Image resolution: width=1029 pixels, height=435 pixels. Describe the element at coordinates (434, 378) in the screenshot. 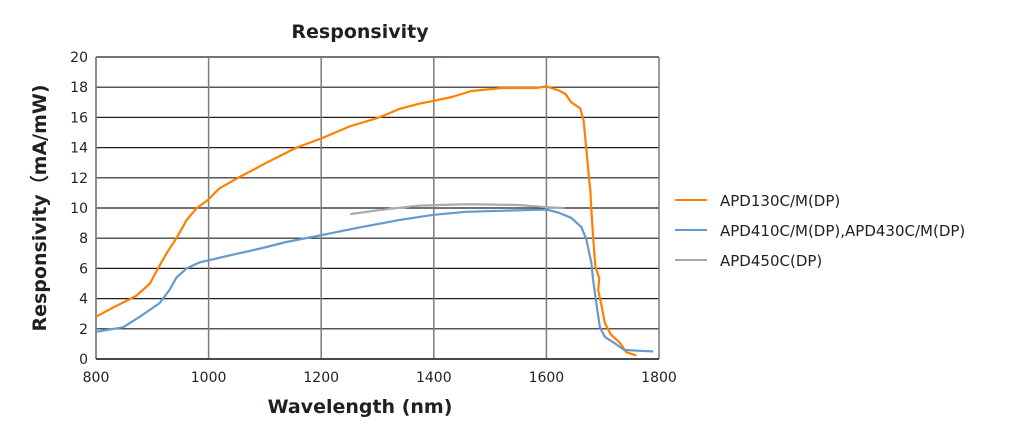

I see `x-tick-label: 1400` at that location.